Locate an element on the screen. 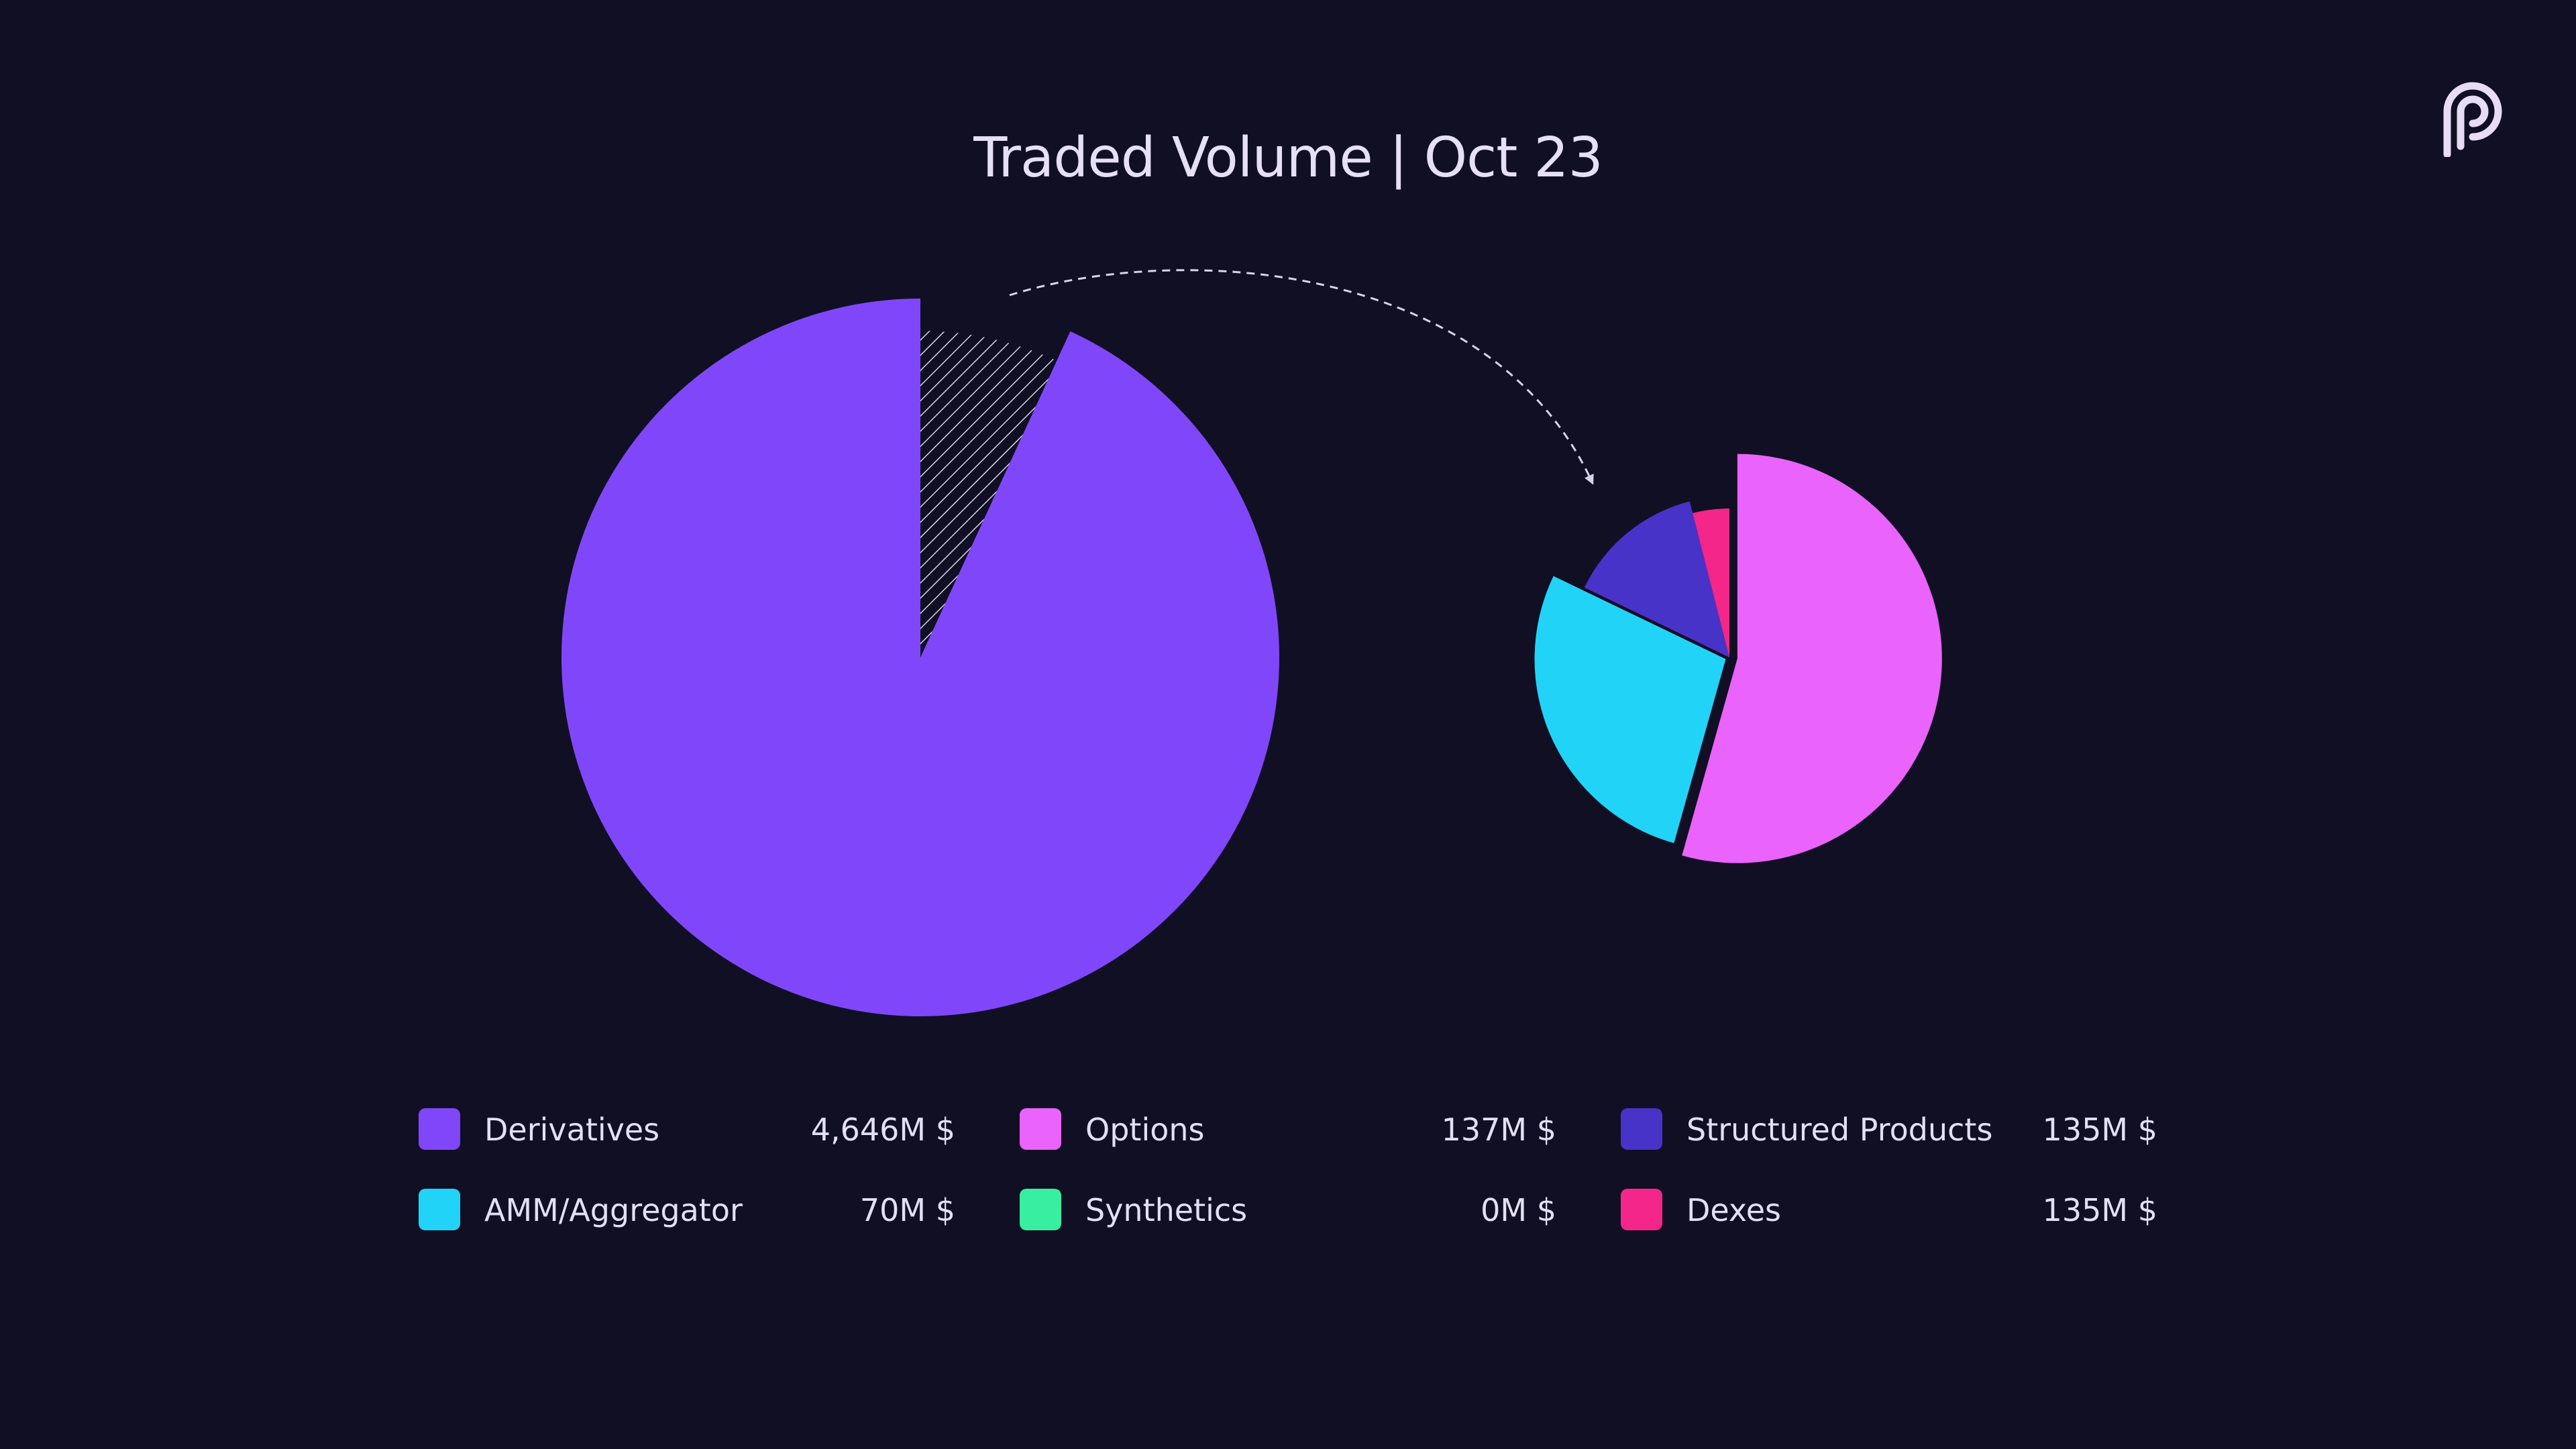 The height and width of the screenshot is (1449, 2576). legend-item-derivatives: Derivatives 4,646M $ is located at coordinates (687, 1129).